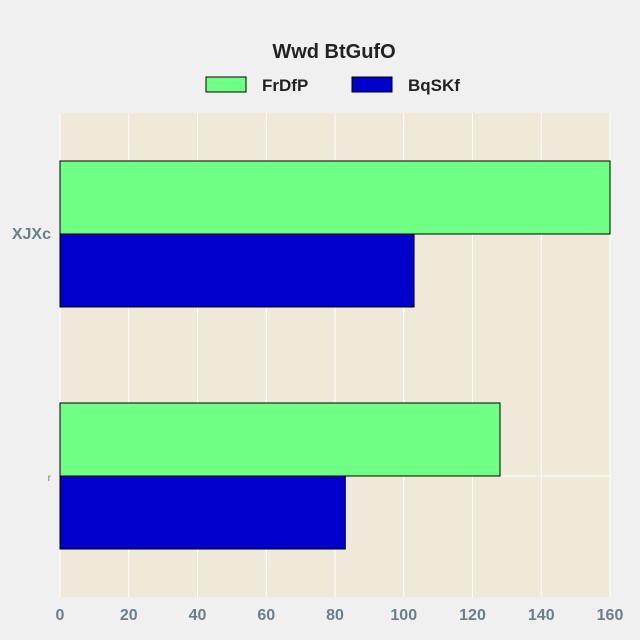 The width and height of the screenshot is (640, 640). What do you see at coordinates (403, 615) in the screenshot?
I see `x-tick-label-100: 100` at bounding box center [403, 615].